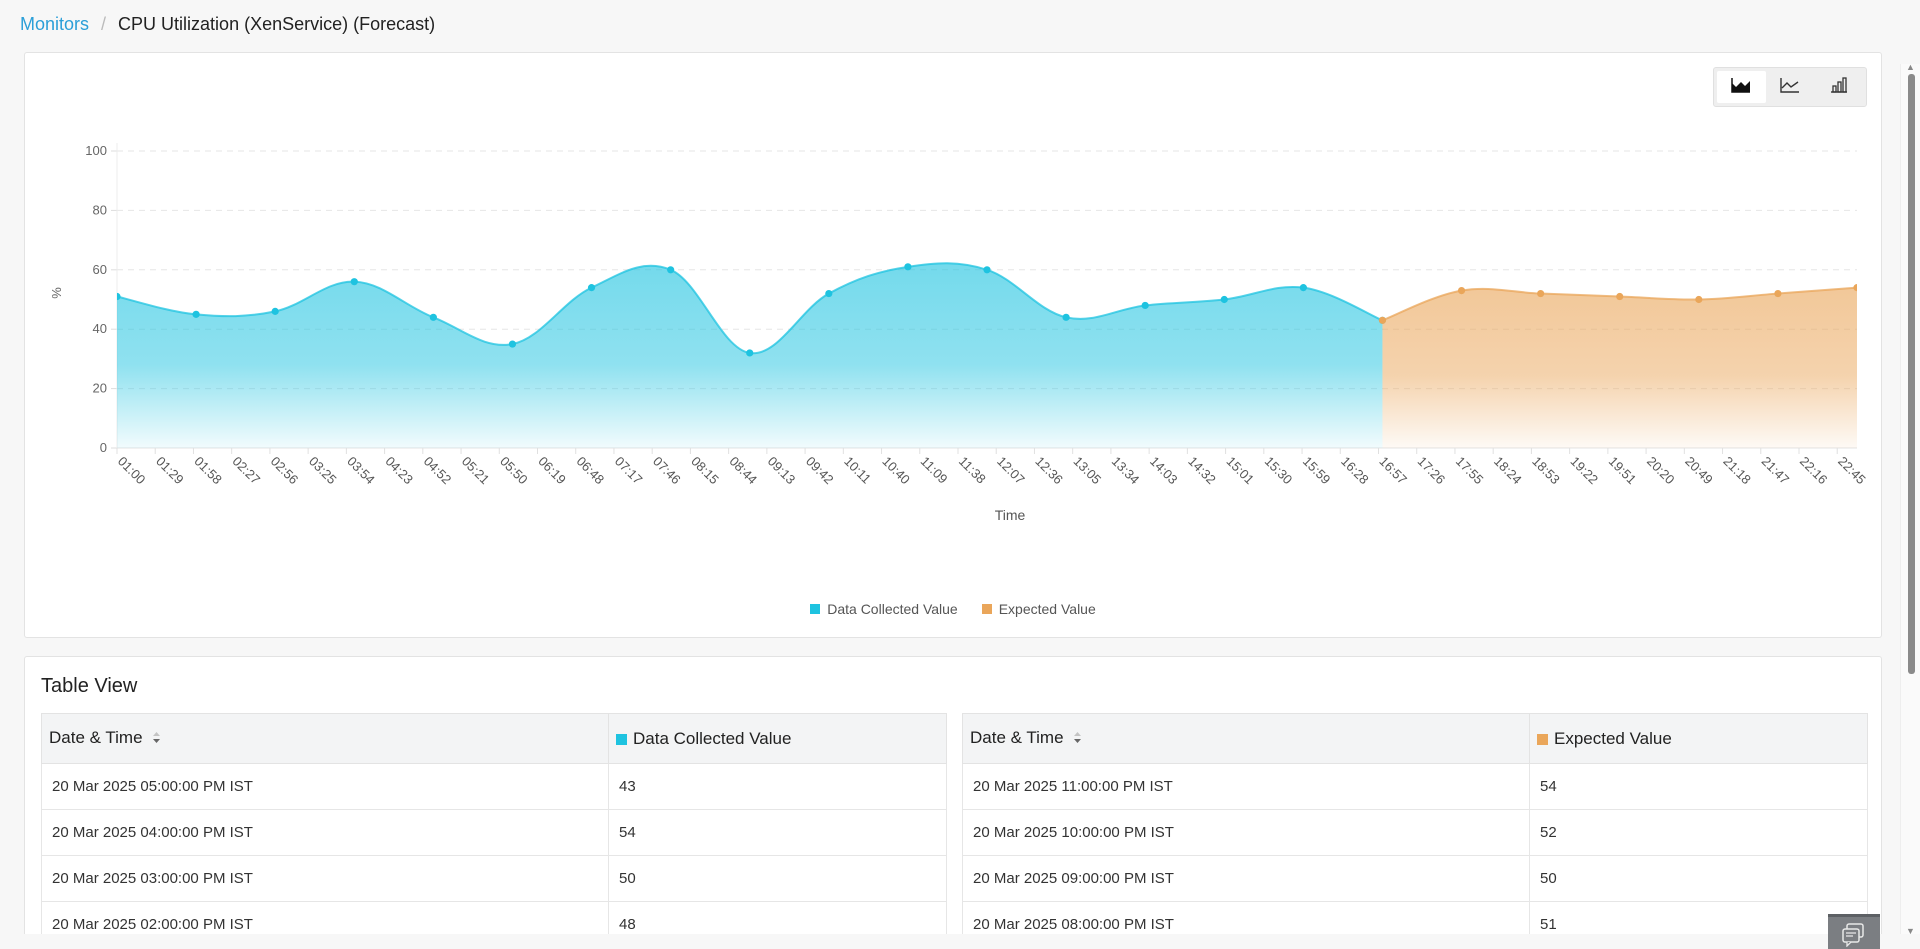 The width and height of the screenshot is (1920, 949). I want to click on scrollbar-thumb, so click(1911, 374).